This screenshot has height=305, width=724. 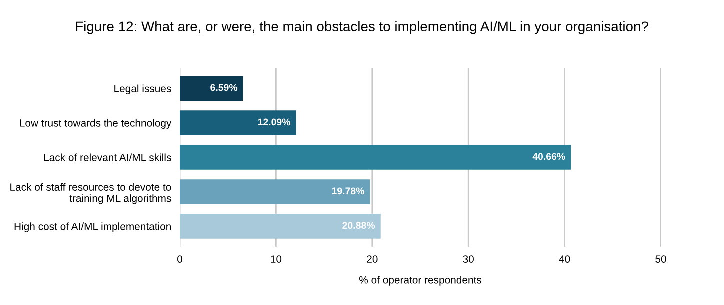 What do you see at coordinates (564, 259) in the screenshot?
I see `x-tick-label: 40` at bounding box center [564, 259].